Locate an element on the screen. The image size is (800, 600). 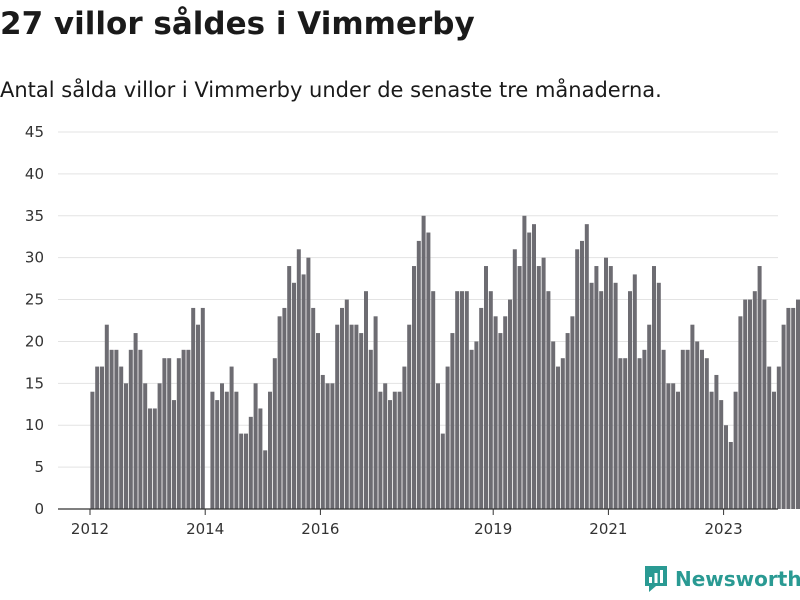
y-tick-label: 45 is located at coordinates (34, 132).